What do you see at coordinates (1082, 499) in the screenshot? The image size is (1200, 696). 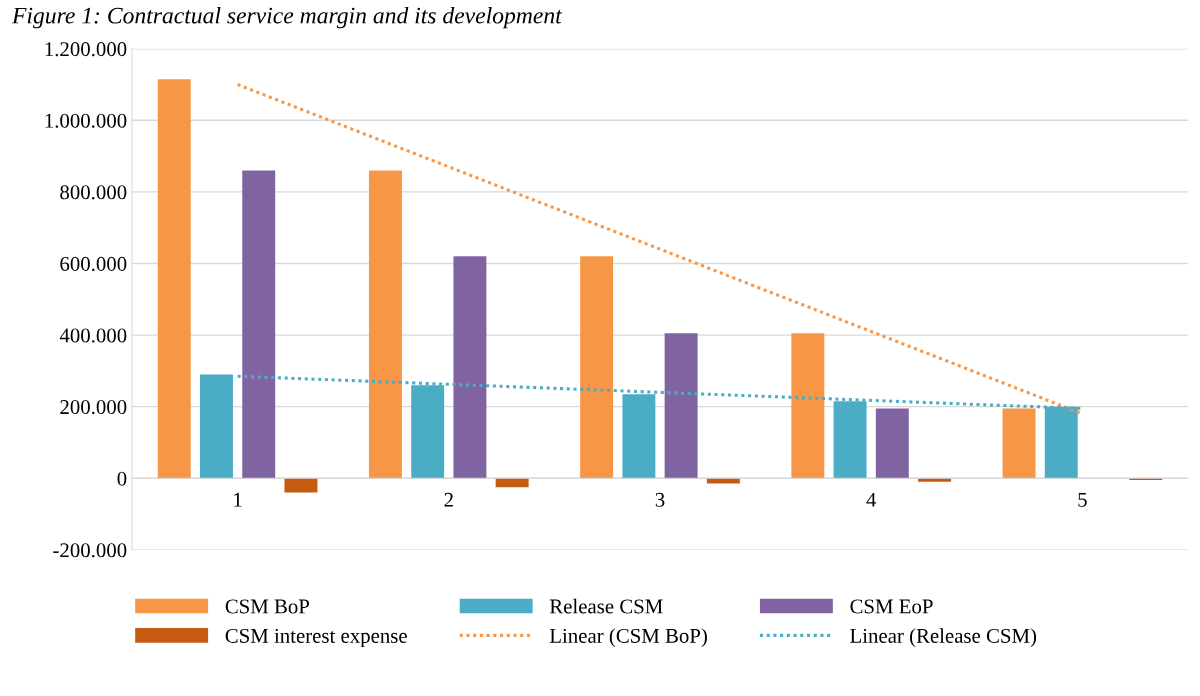 I see `x-tick-label: 5` at bounding box center [1082, 499].